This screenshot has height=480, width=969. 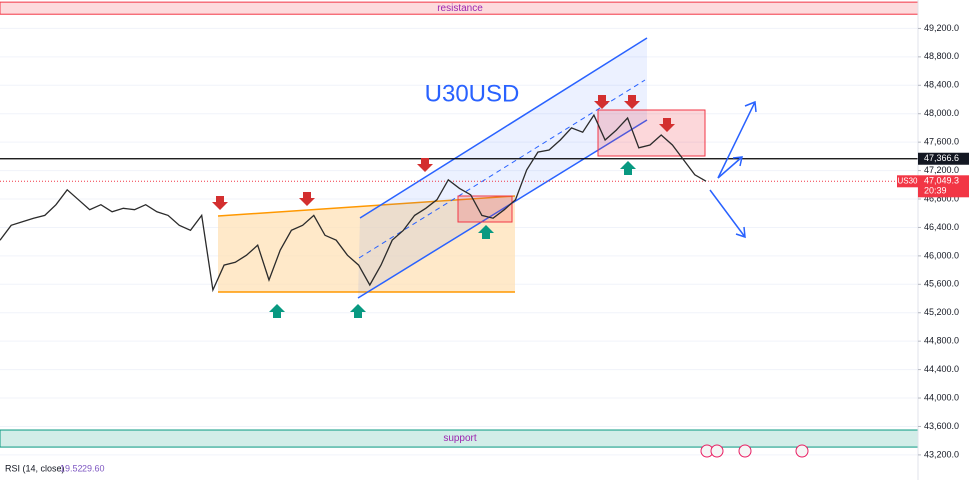 What do you see at coordinates (459, 170) in the screenshot?
I see `levels` at bounding box center [459, 170].